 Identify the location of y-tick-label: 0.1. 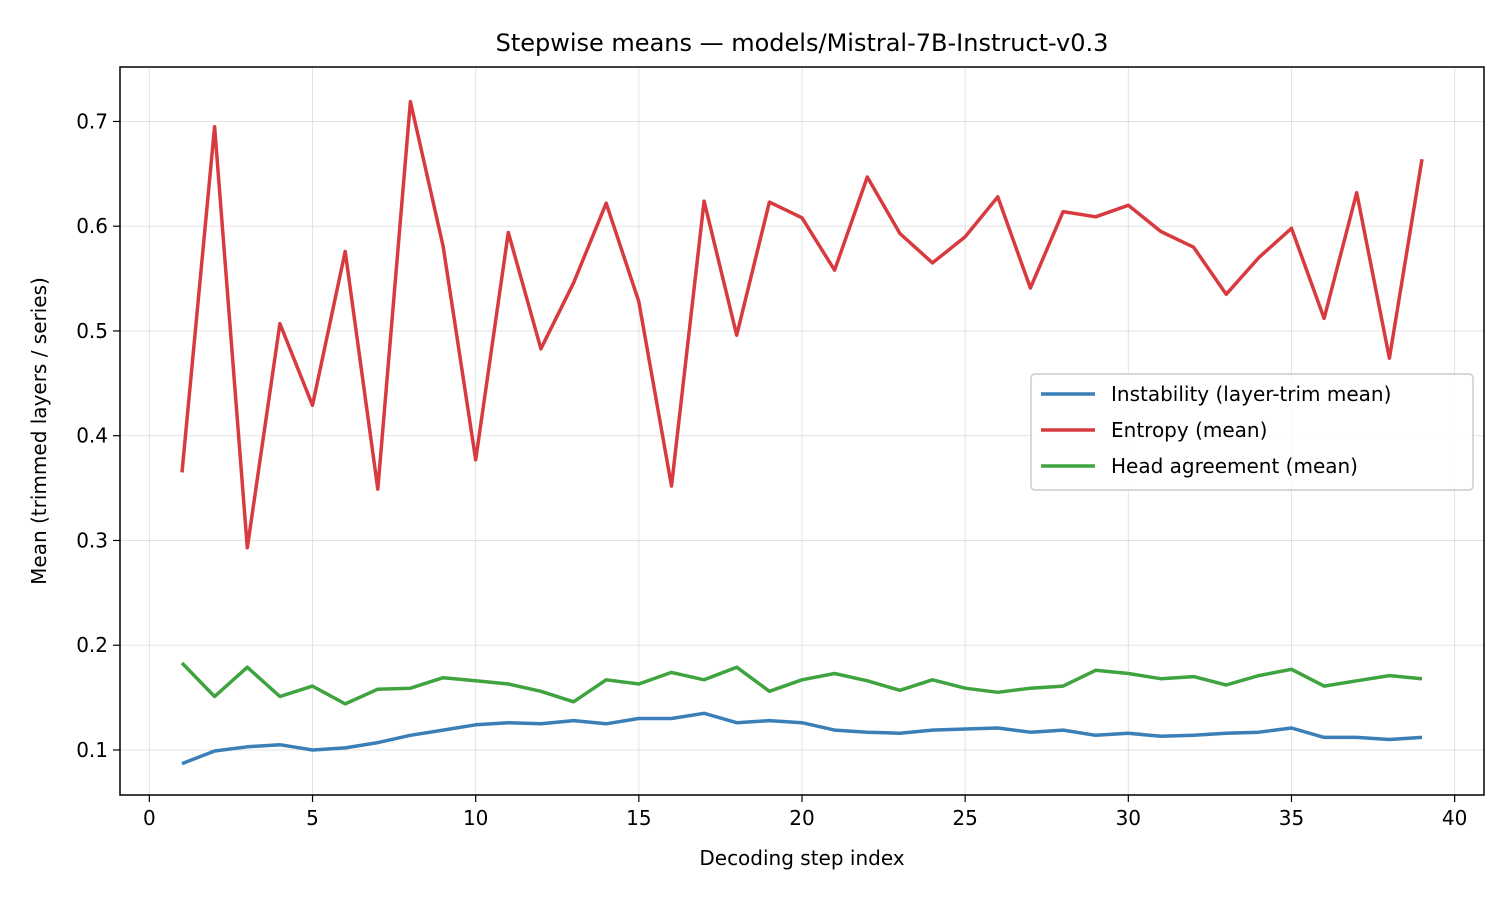
(92, 750).